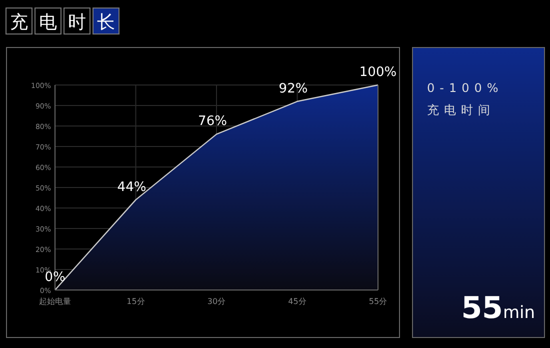  What do you see at coordinates (55, 301) in the screenshot?
I see `x-tick-label: 起始电量` at bounding box center [55, 301].